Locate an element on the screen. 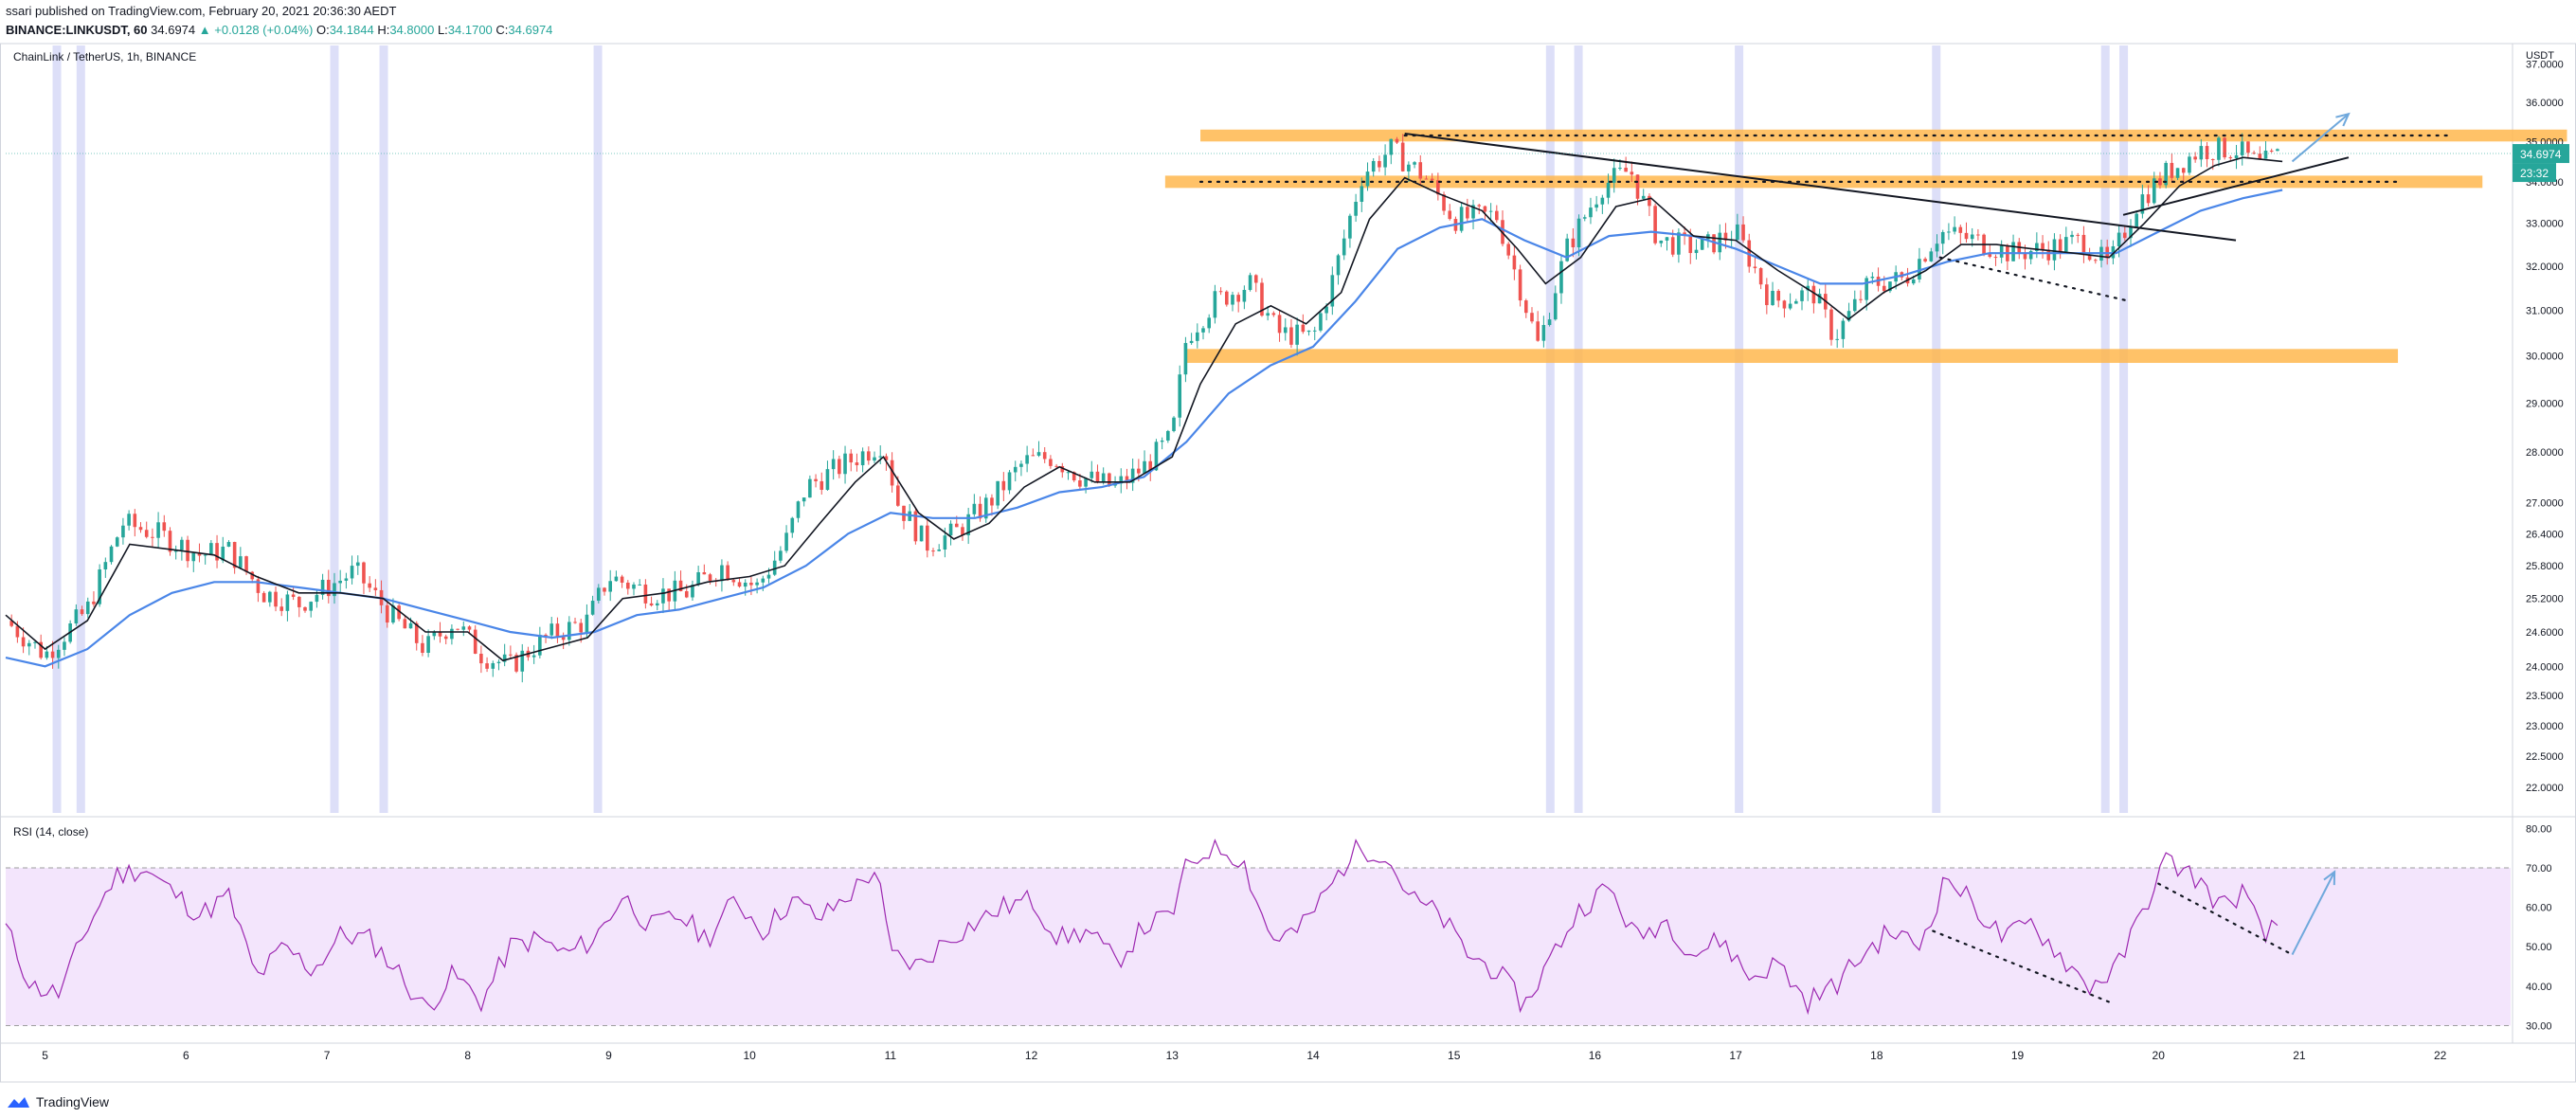 The width and height of the screenshot is (2576, 1118). time-tick-label: 22 is located at coordinates (2440, 1055).